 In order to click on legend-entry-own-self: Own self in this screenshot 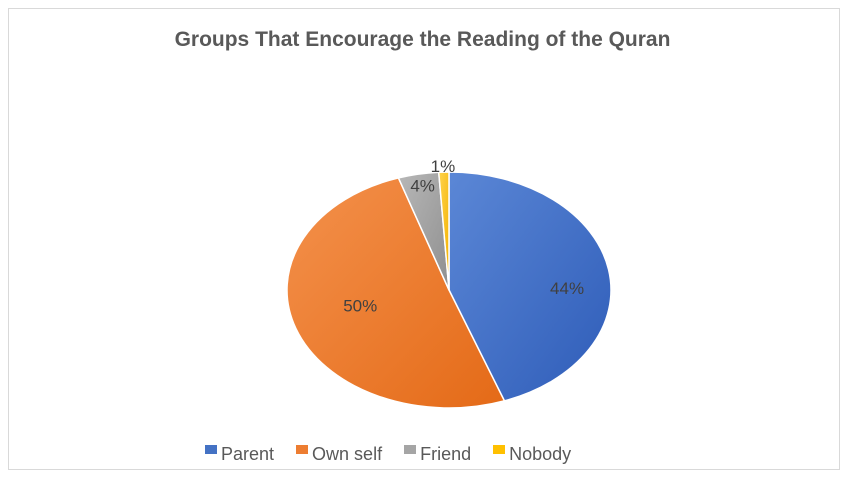, I will do `click(339, 454)`.